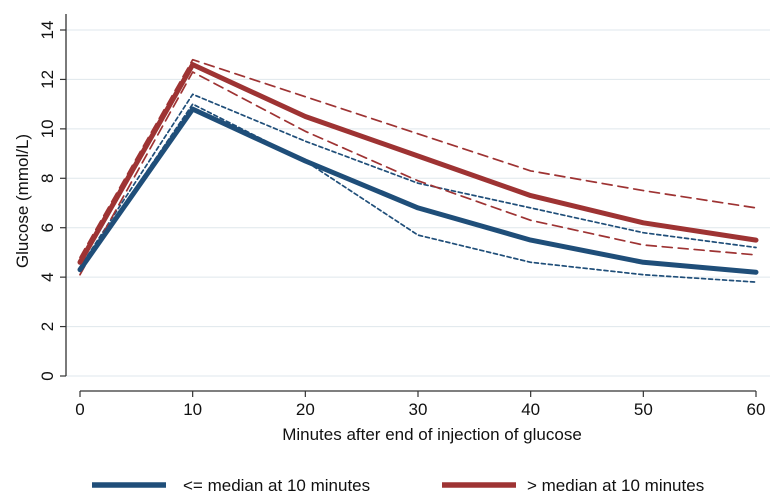  Describe the element at coordinates (47, 326) in the screenshot. I see `y-tick-label: 2` at that location.